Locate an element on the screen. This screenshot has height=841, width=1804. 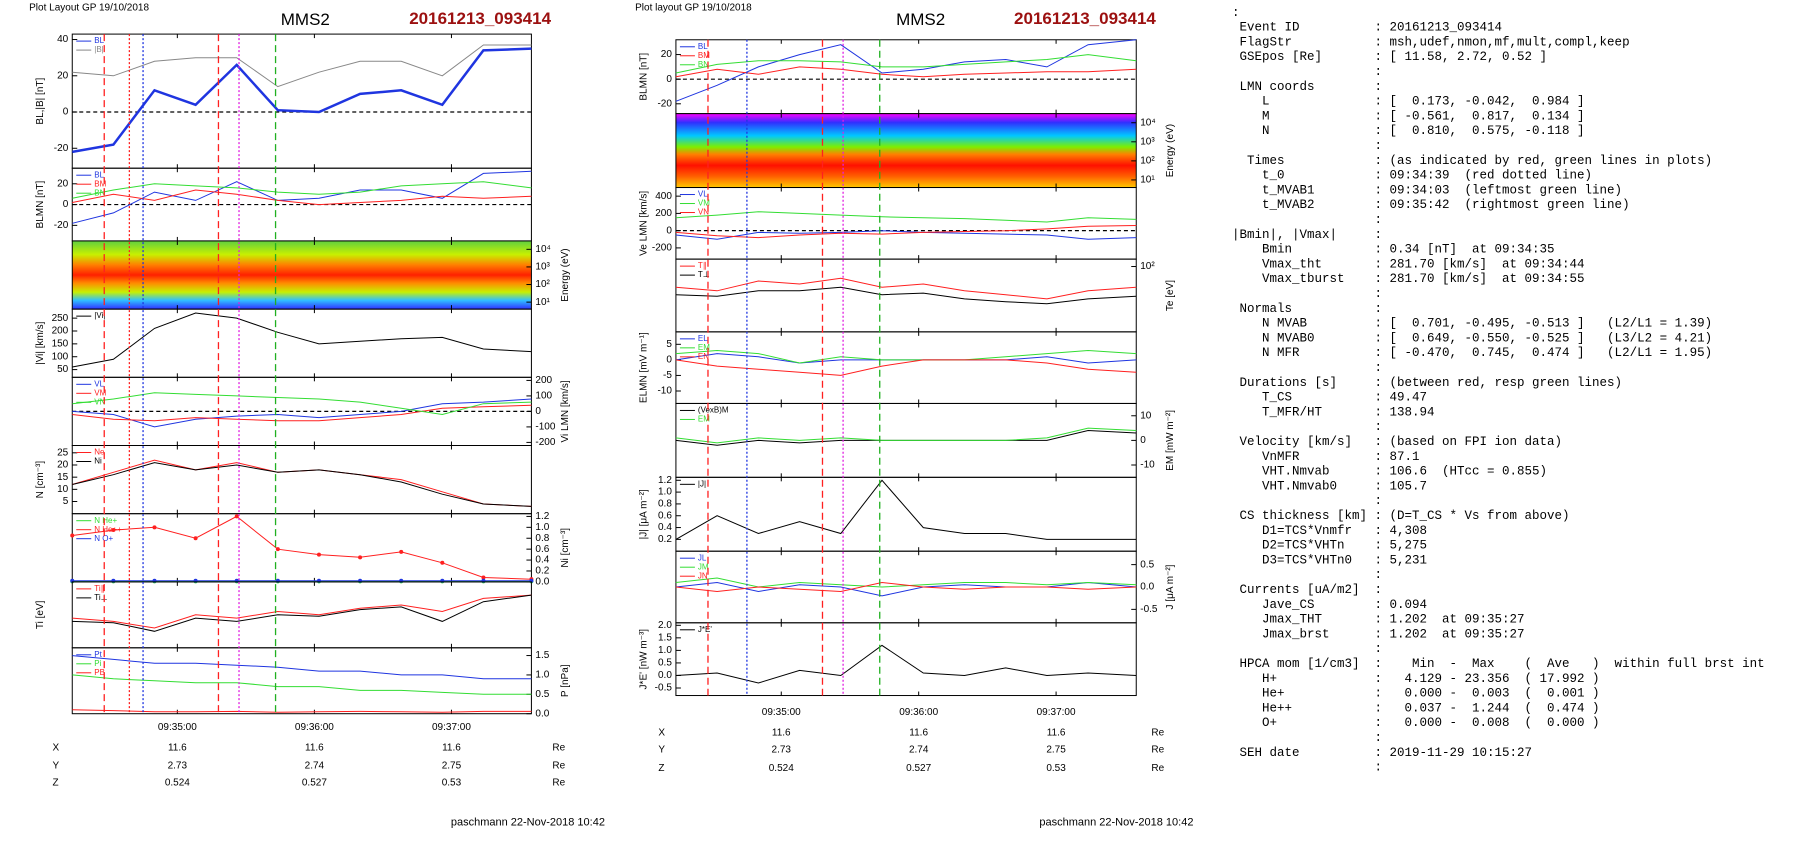
info-line: L : [ 0.173, -0.042, 0.984 ] is located at coordinates (1408, 102).